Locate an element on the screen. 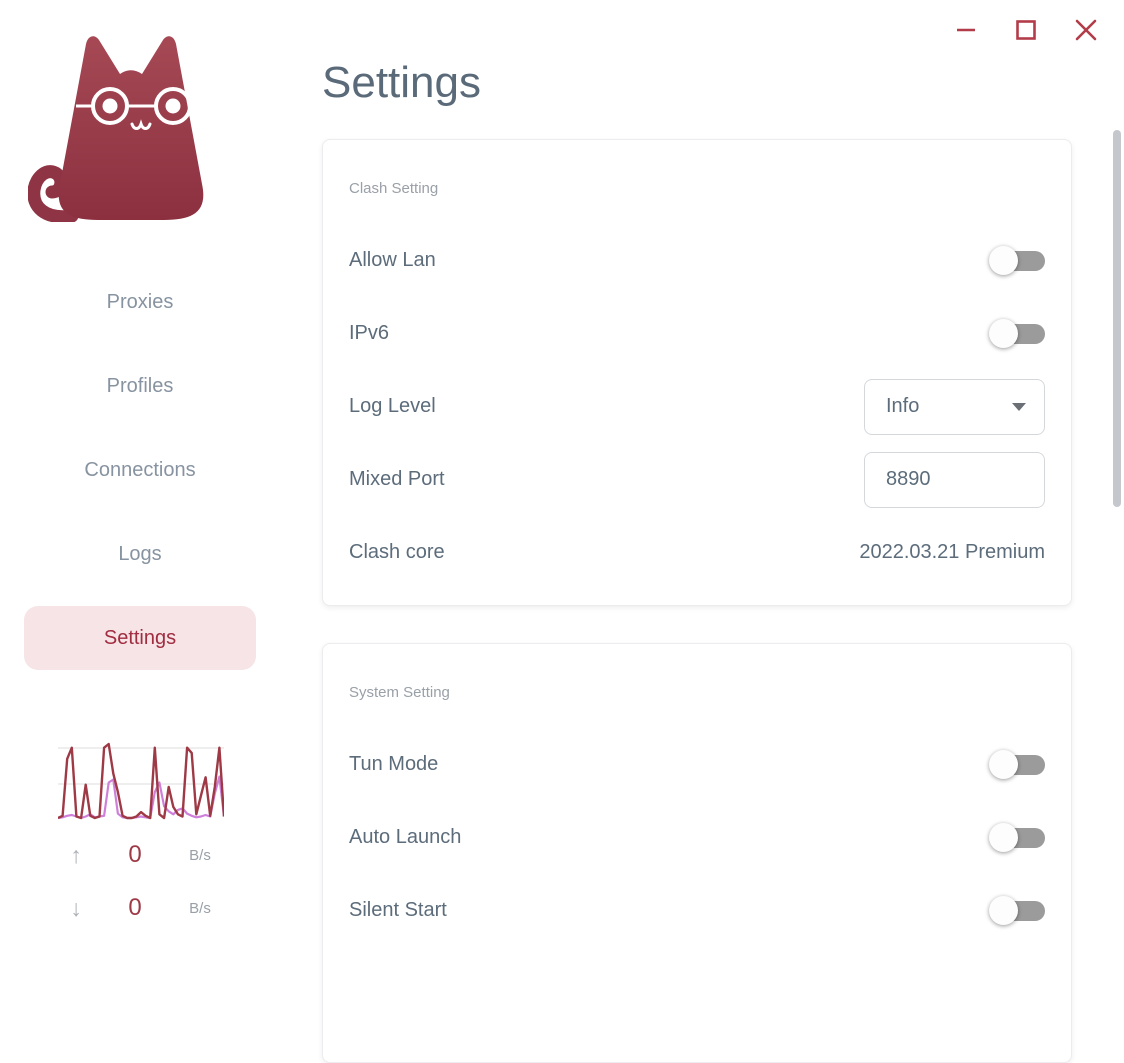  allow-lan-row: Allow Lan is located at coordinates (697, 260).